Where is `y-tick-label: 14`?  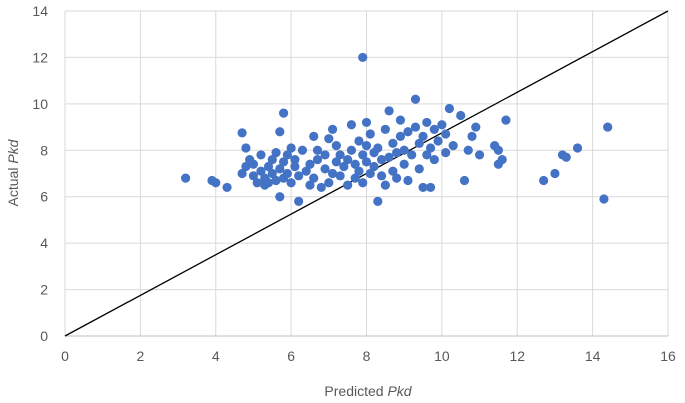 y-tick-label: 14 is located at coordinates (40, 11).